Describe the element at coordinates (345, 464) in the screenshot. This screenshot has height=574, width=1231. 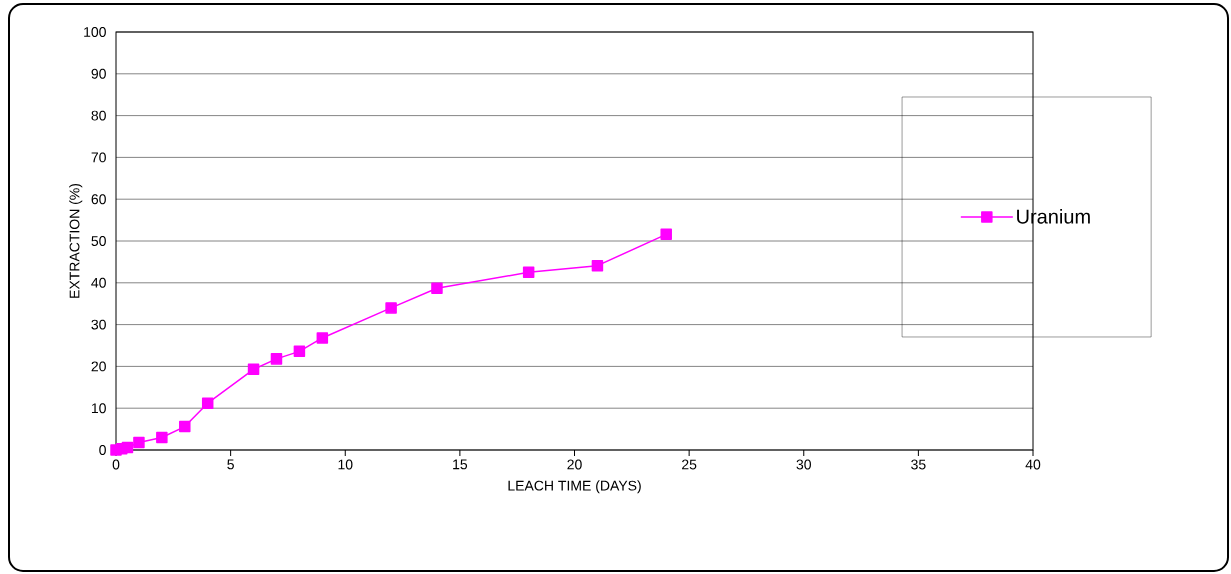
I see `x-tick-label: 10` at that location.